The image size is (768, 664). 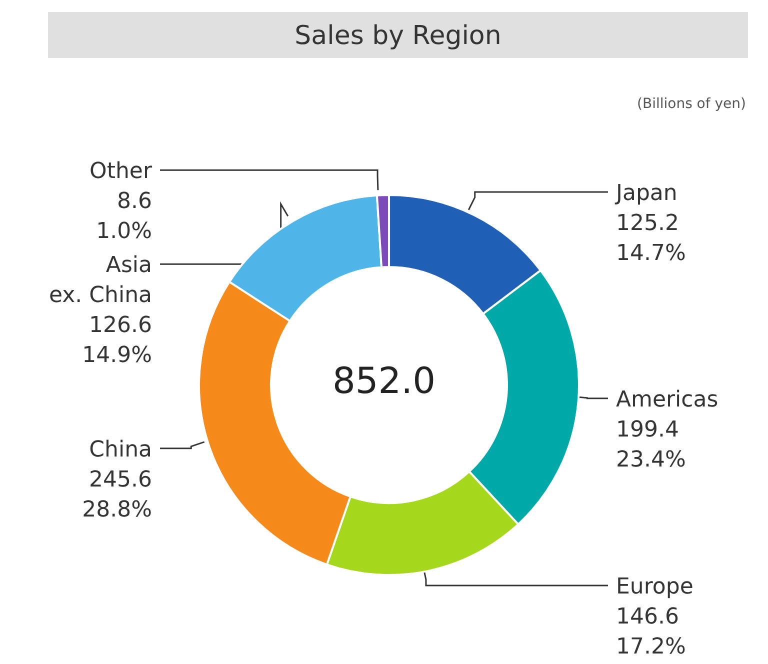 What do you see at coordinates (655, 587) in the screenshot?
I see `slice-label: Europe` at bounding box center [655, 587].